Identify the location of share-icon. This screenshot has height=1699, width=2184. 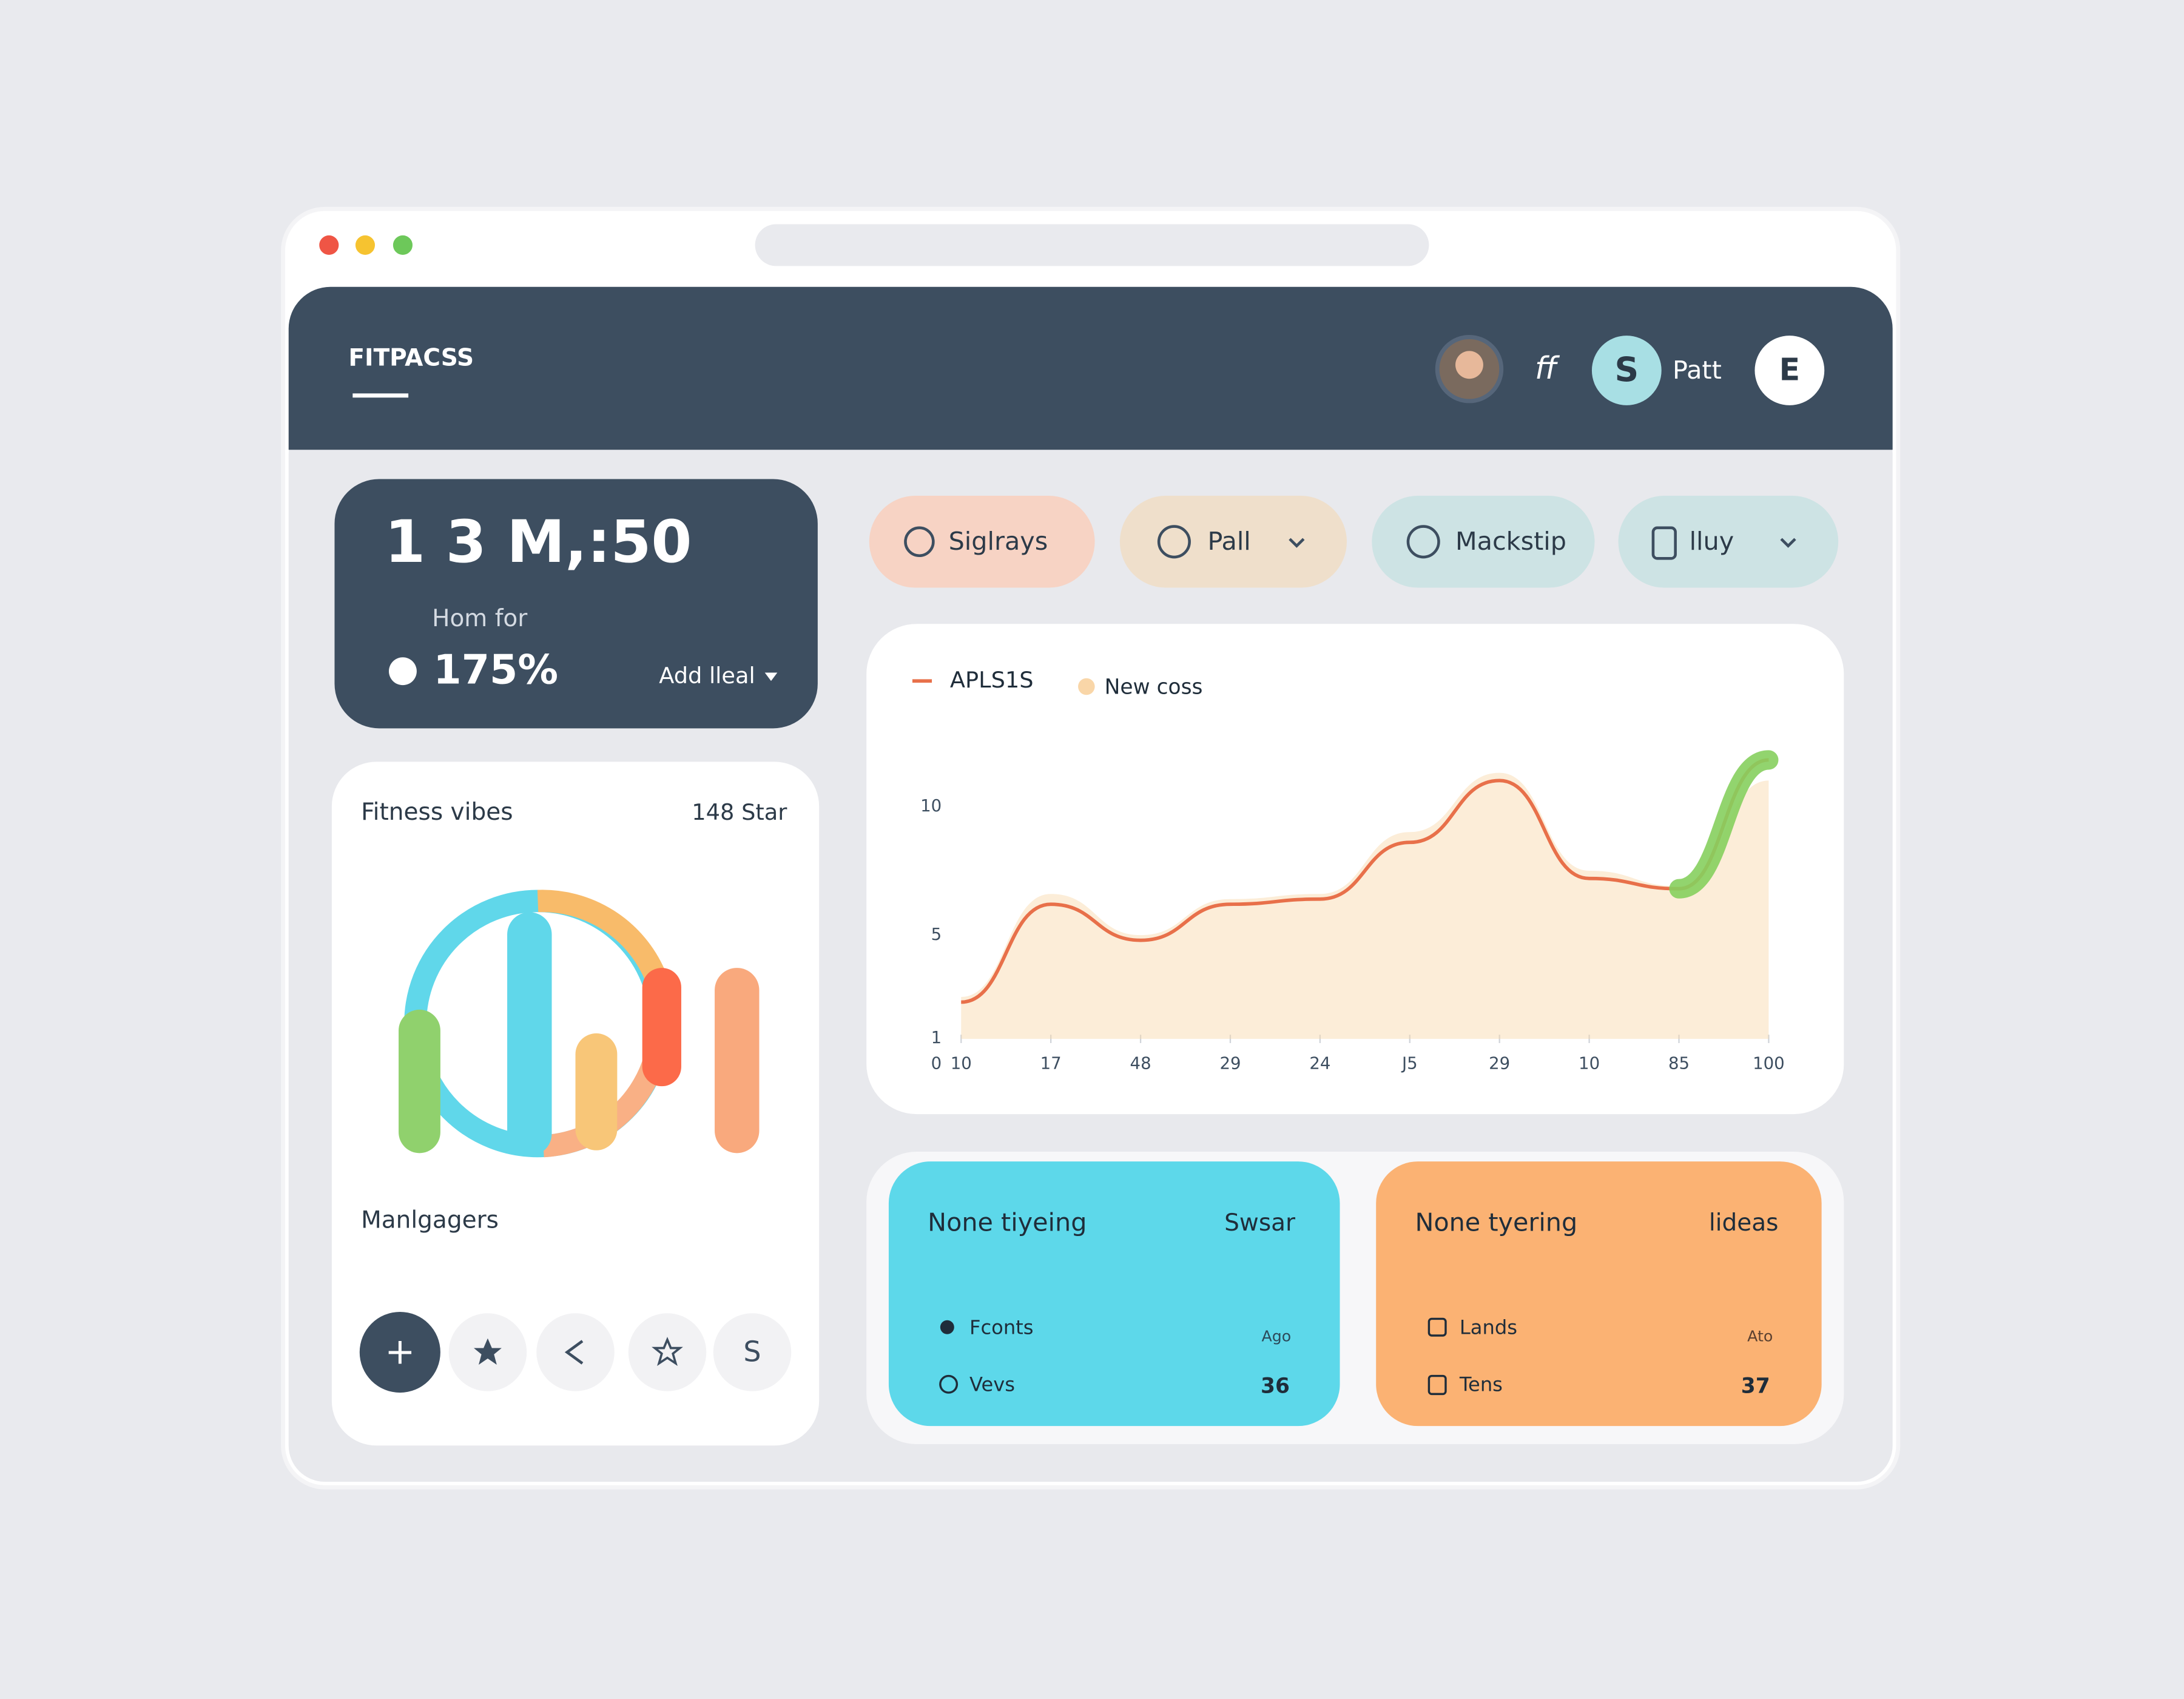
(574, 1352).